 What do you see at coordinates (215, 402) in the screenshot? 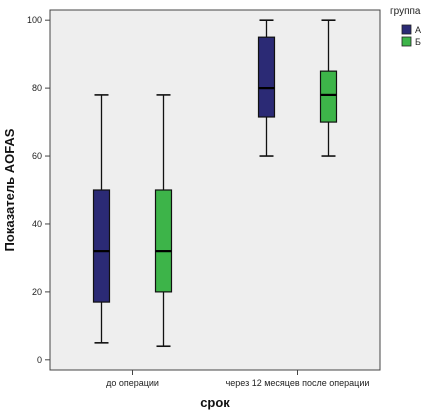
I see `x-axis-title: срок` at bounding box center [215, 402].